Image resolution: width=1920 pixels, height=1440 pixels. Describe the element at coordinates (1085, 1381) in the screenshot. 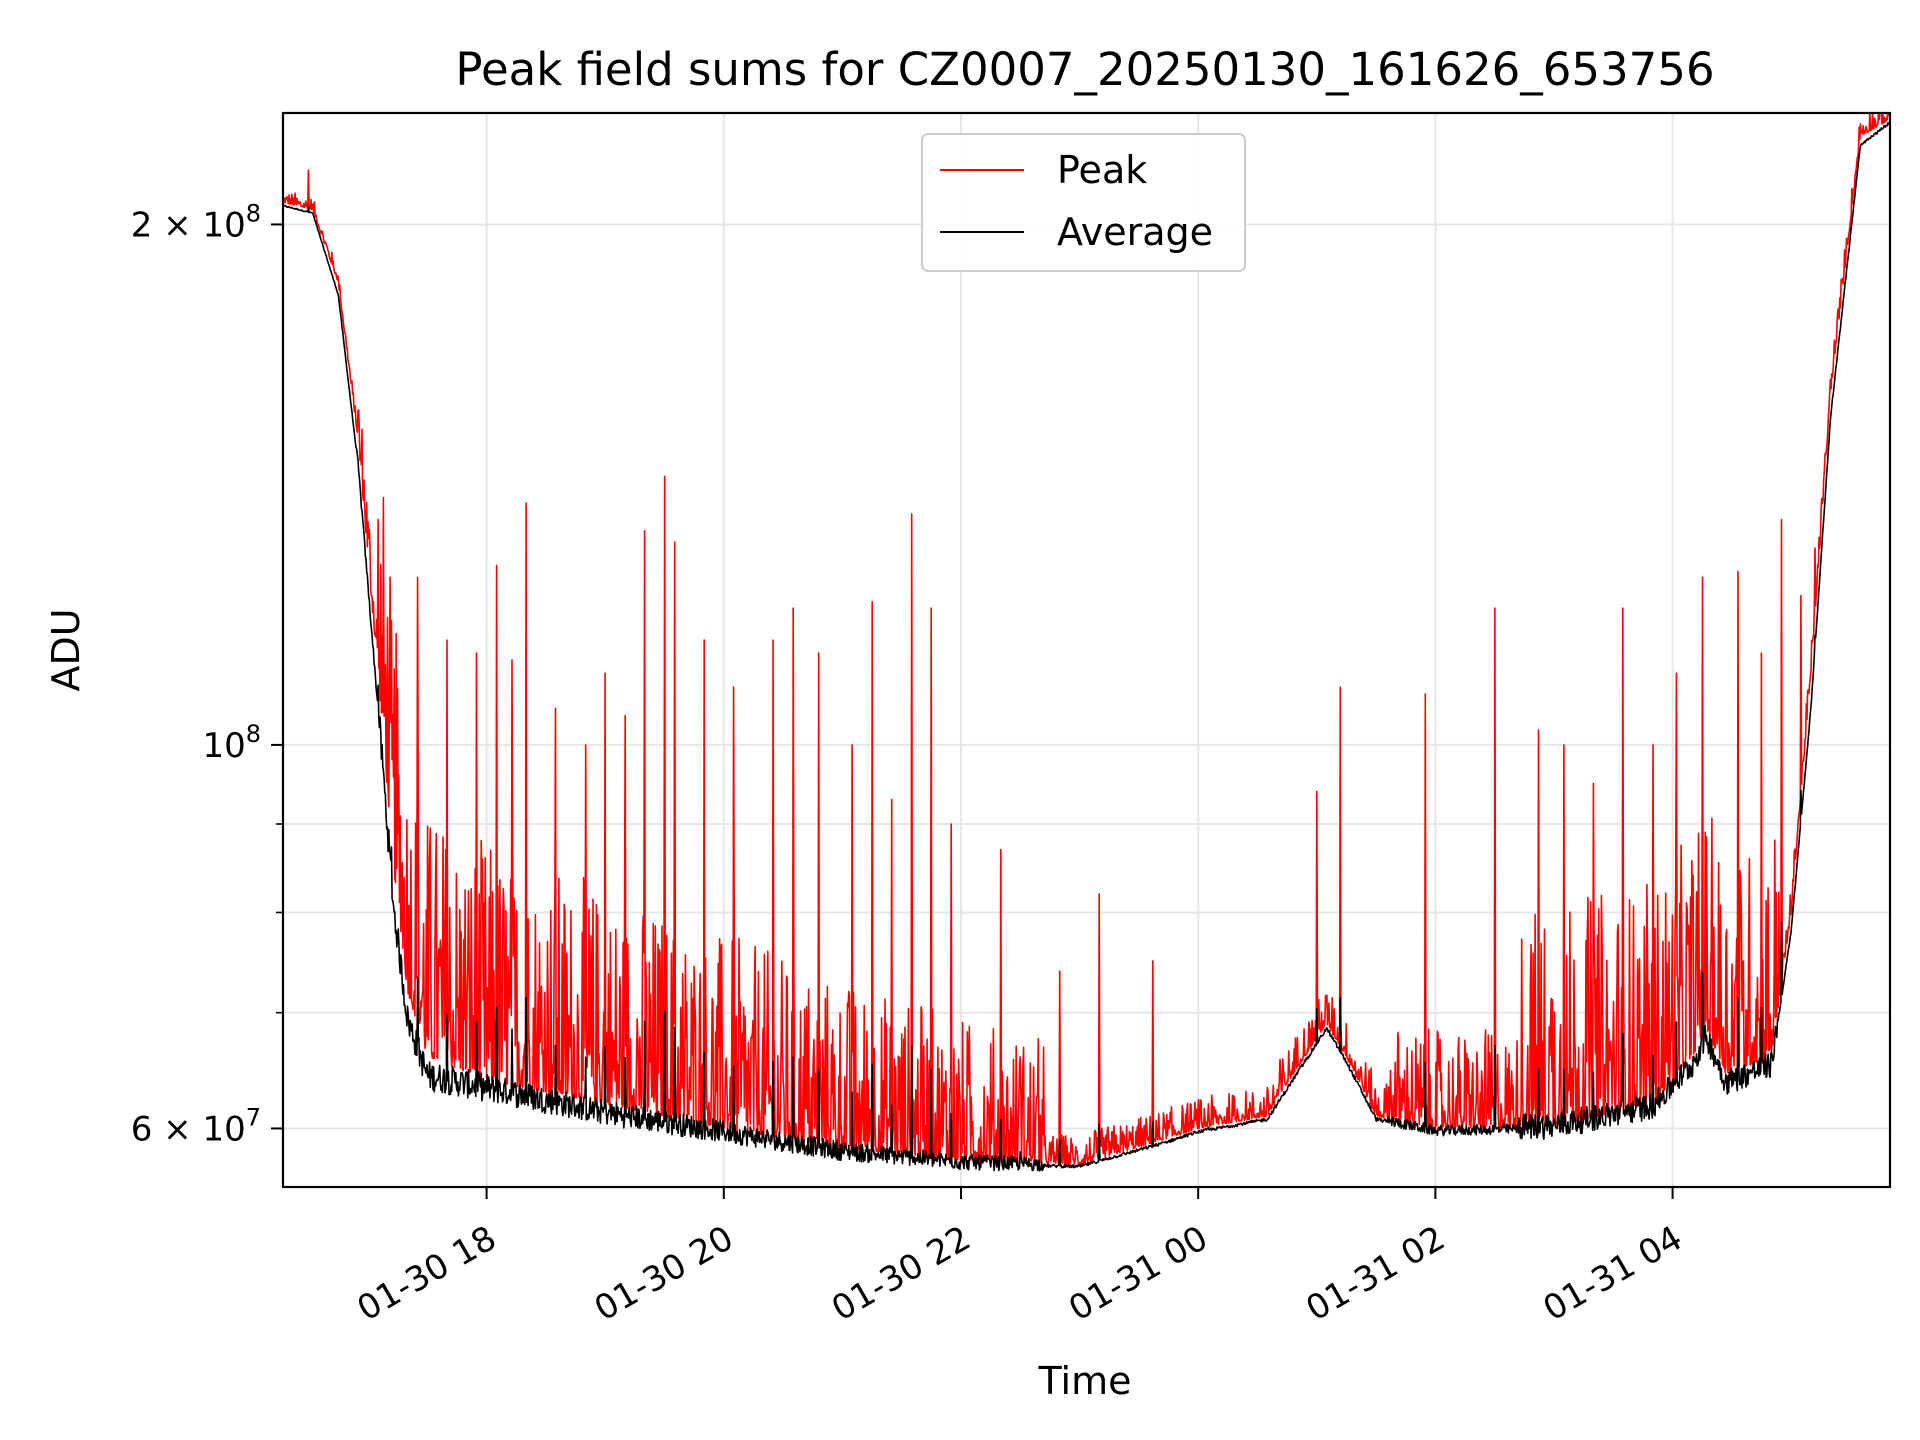

I see `x-axis-label: Time` at that location.